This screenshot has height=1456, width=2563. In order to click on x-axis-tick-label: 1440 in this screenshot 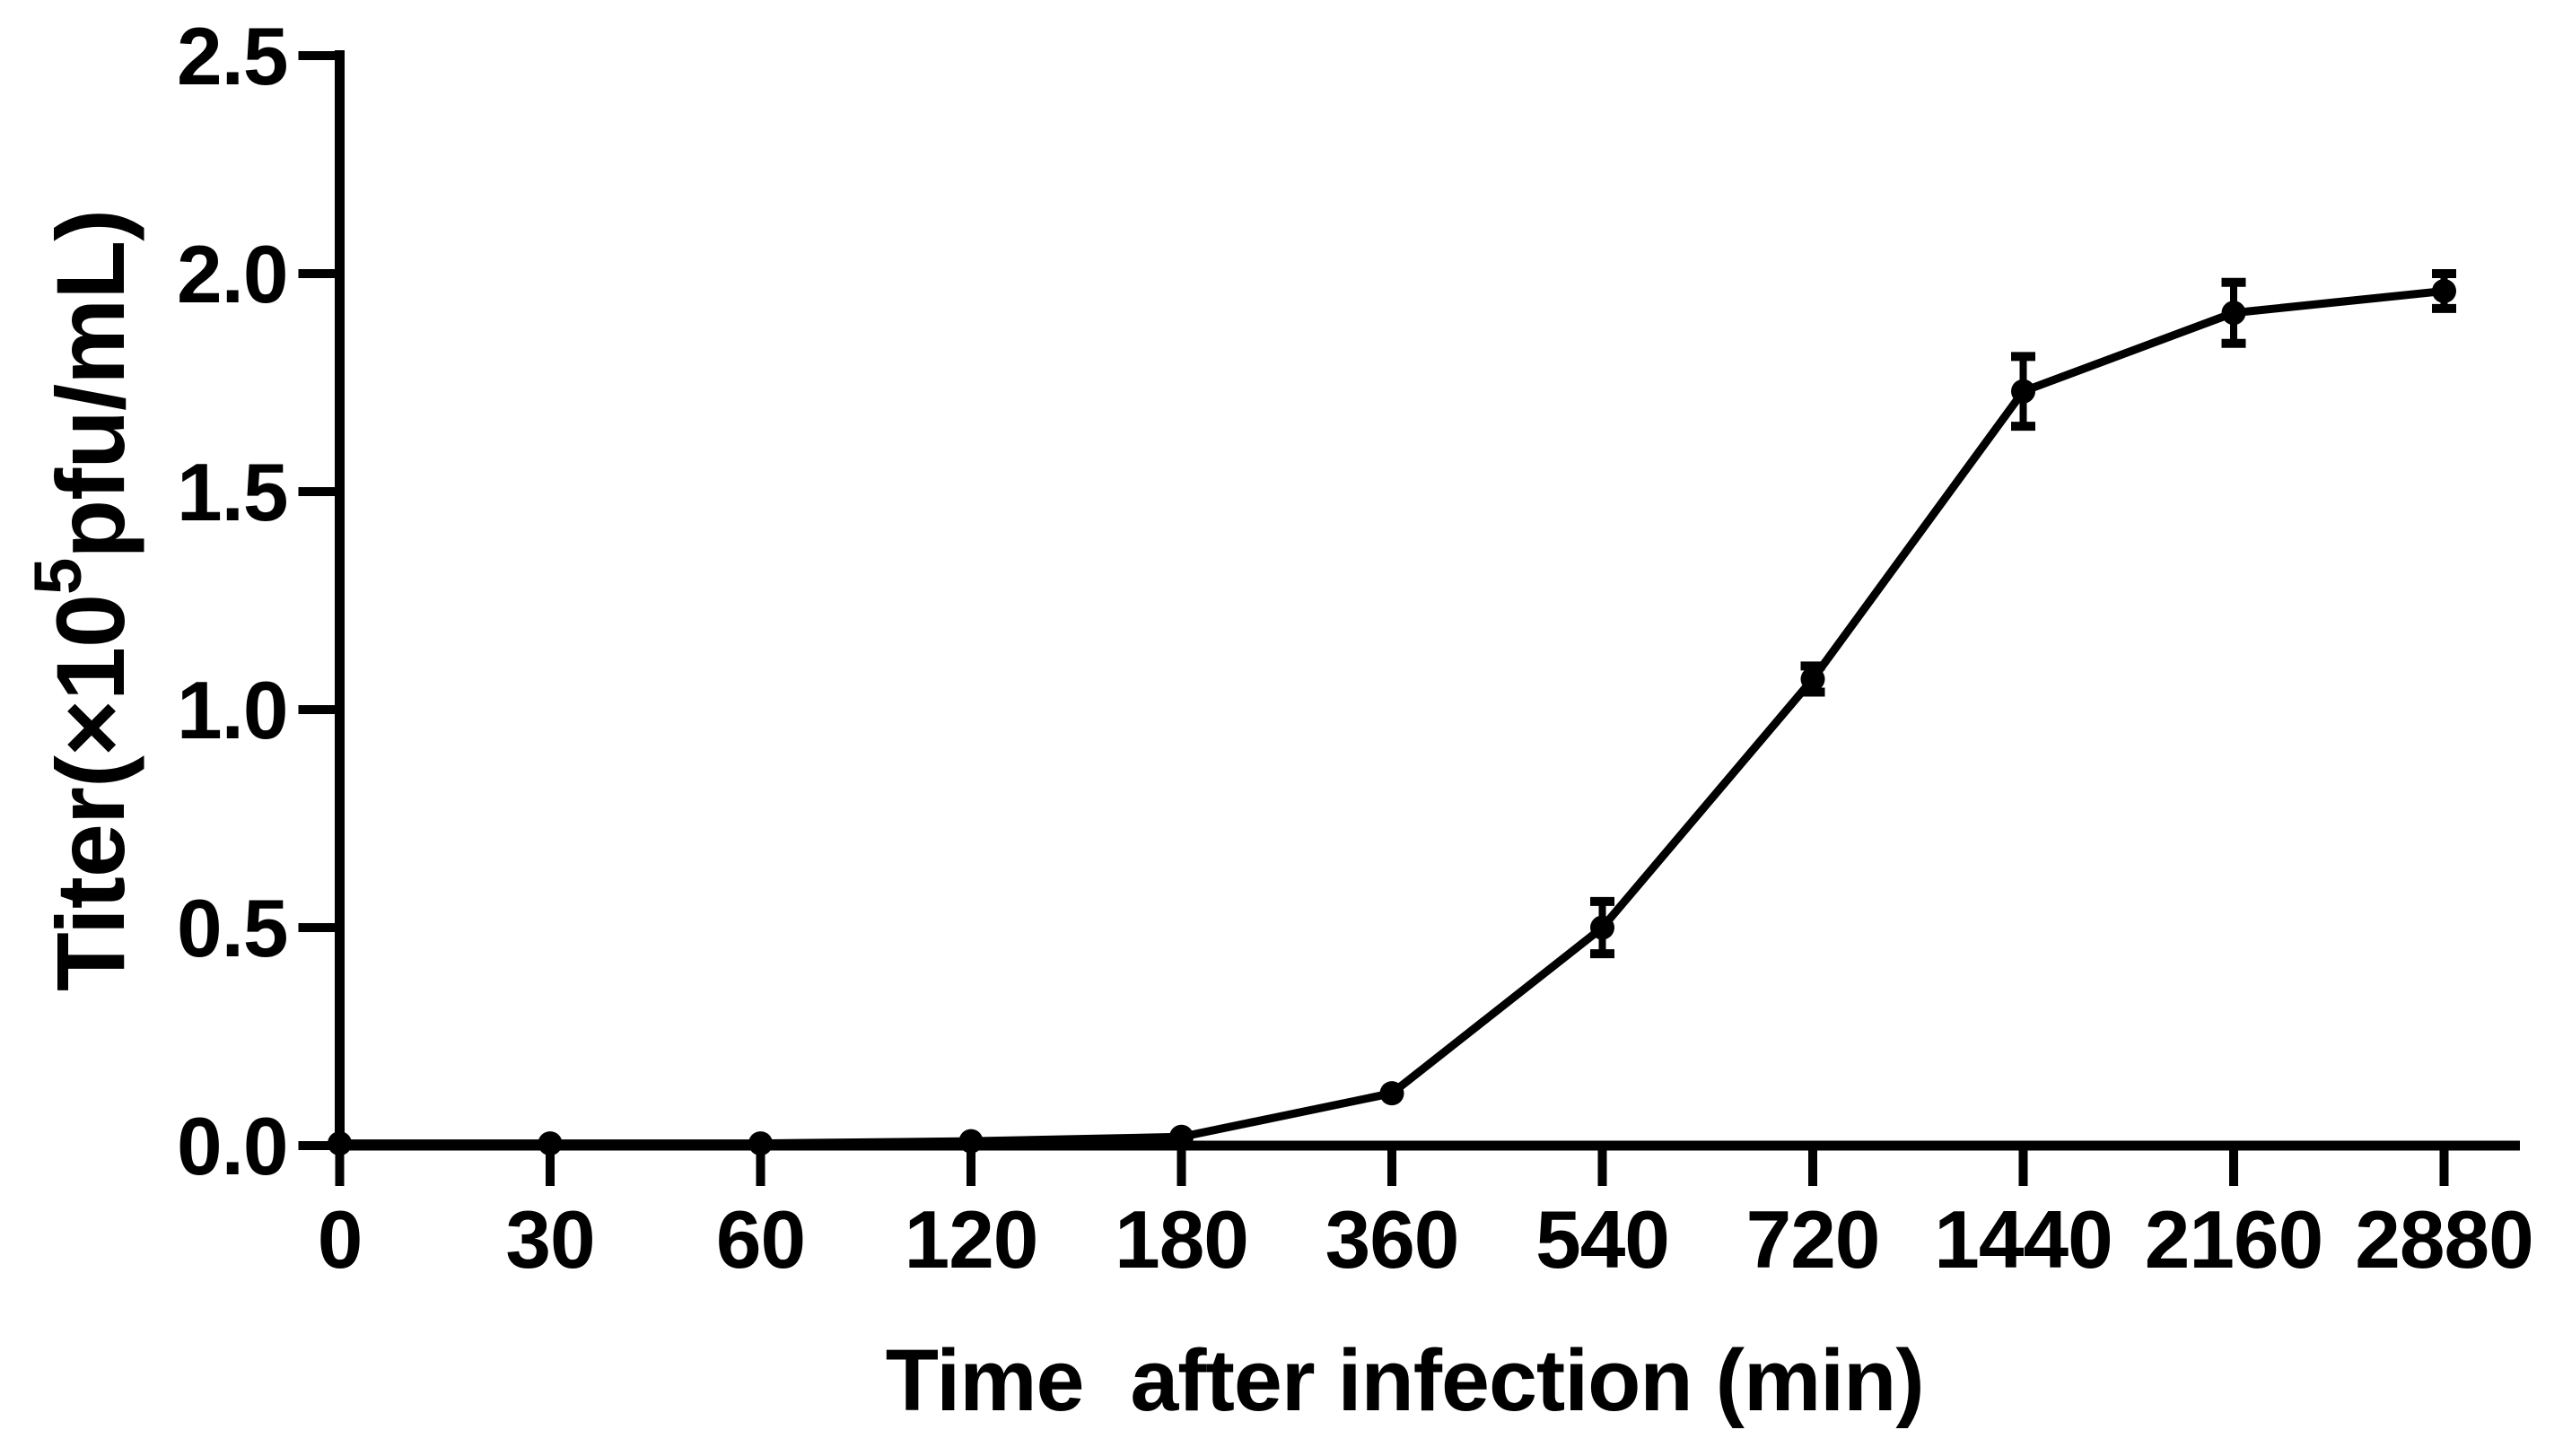, I will do `click(2023, 1240)`.